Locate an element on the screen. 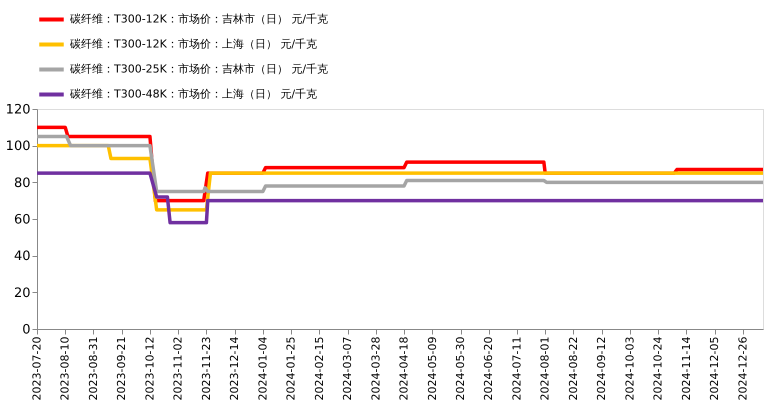 This screenshot has height=412, width=775. legend-label: 碳纤维：T300-12K：市场价：吉林市（日） 元/千克 is located at coordinates (198, 19).